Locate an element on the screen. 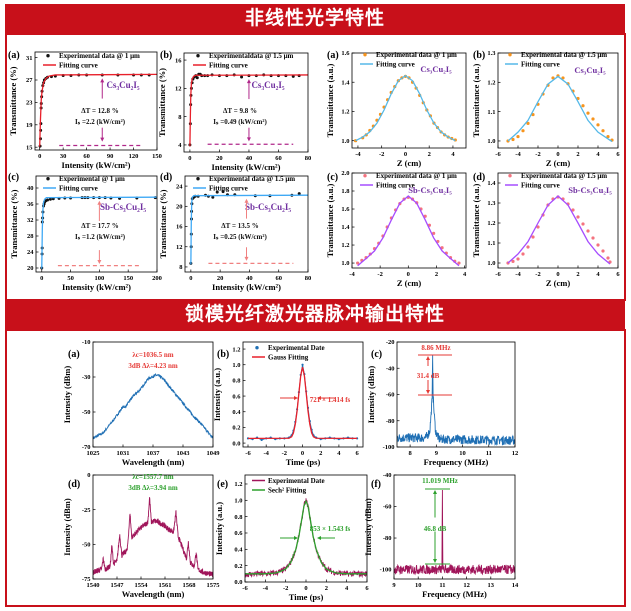 The height and width of the screenshot is (611, 631). y-axis-label: Intensity (a.u.) is located at coordinates (217, 394).